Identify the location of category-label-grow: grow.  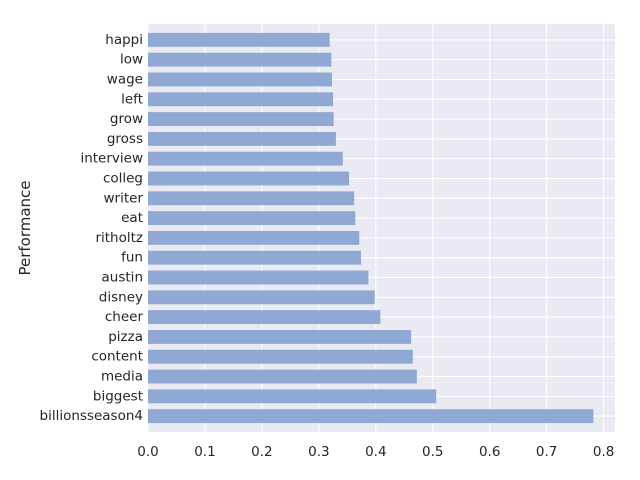
(126, 119).